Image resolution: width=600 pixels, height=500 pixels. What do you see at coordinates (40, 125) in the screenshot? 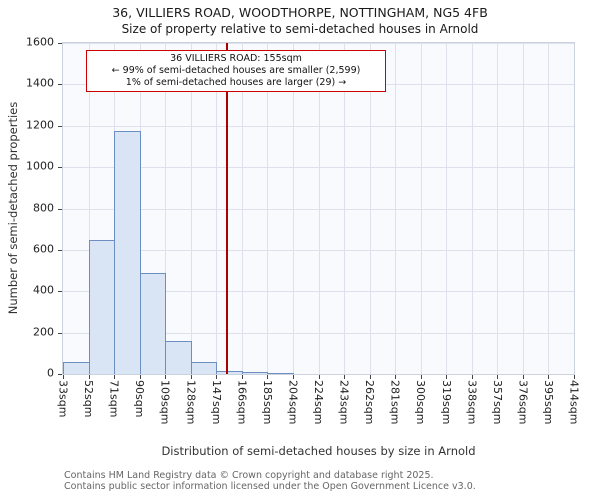
I see `y-tick-label: 1200` at bounding box center [40, 125].